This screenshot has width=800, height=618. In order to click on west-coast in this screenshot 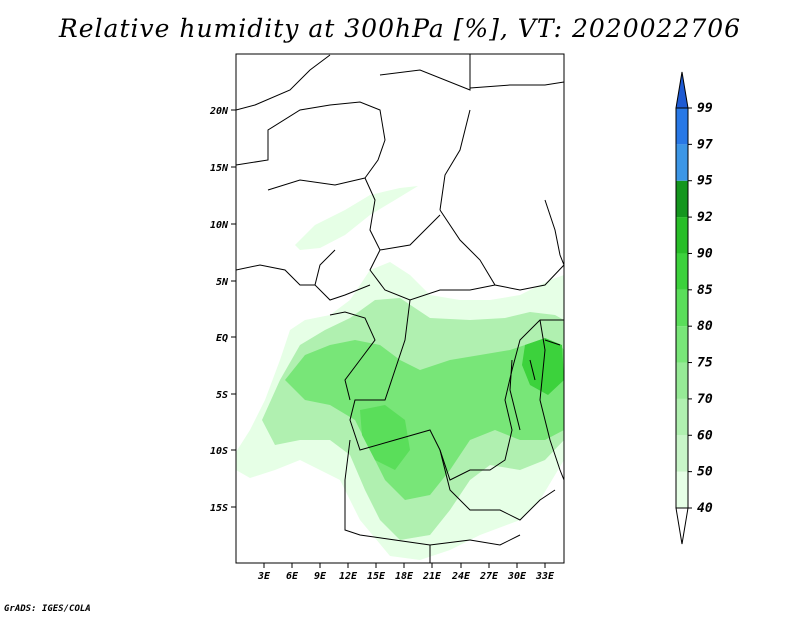, I will do `click(275, 275)`.